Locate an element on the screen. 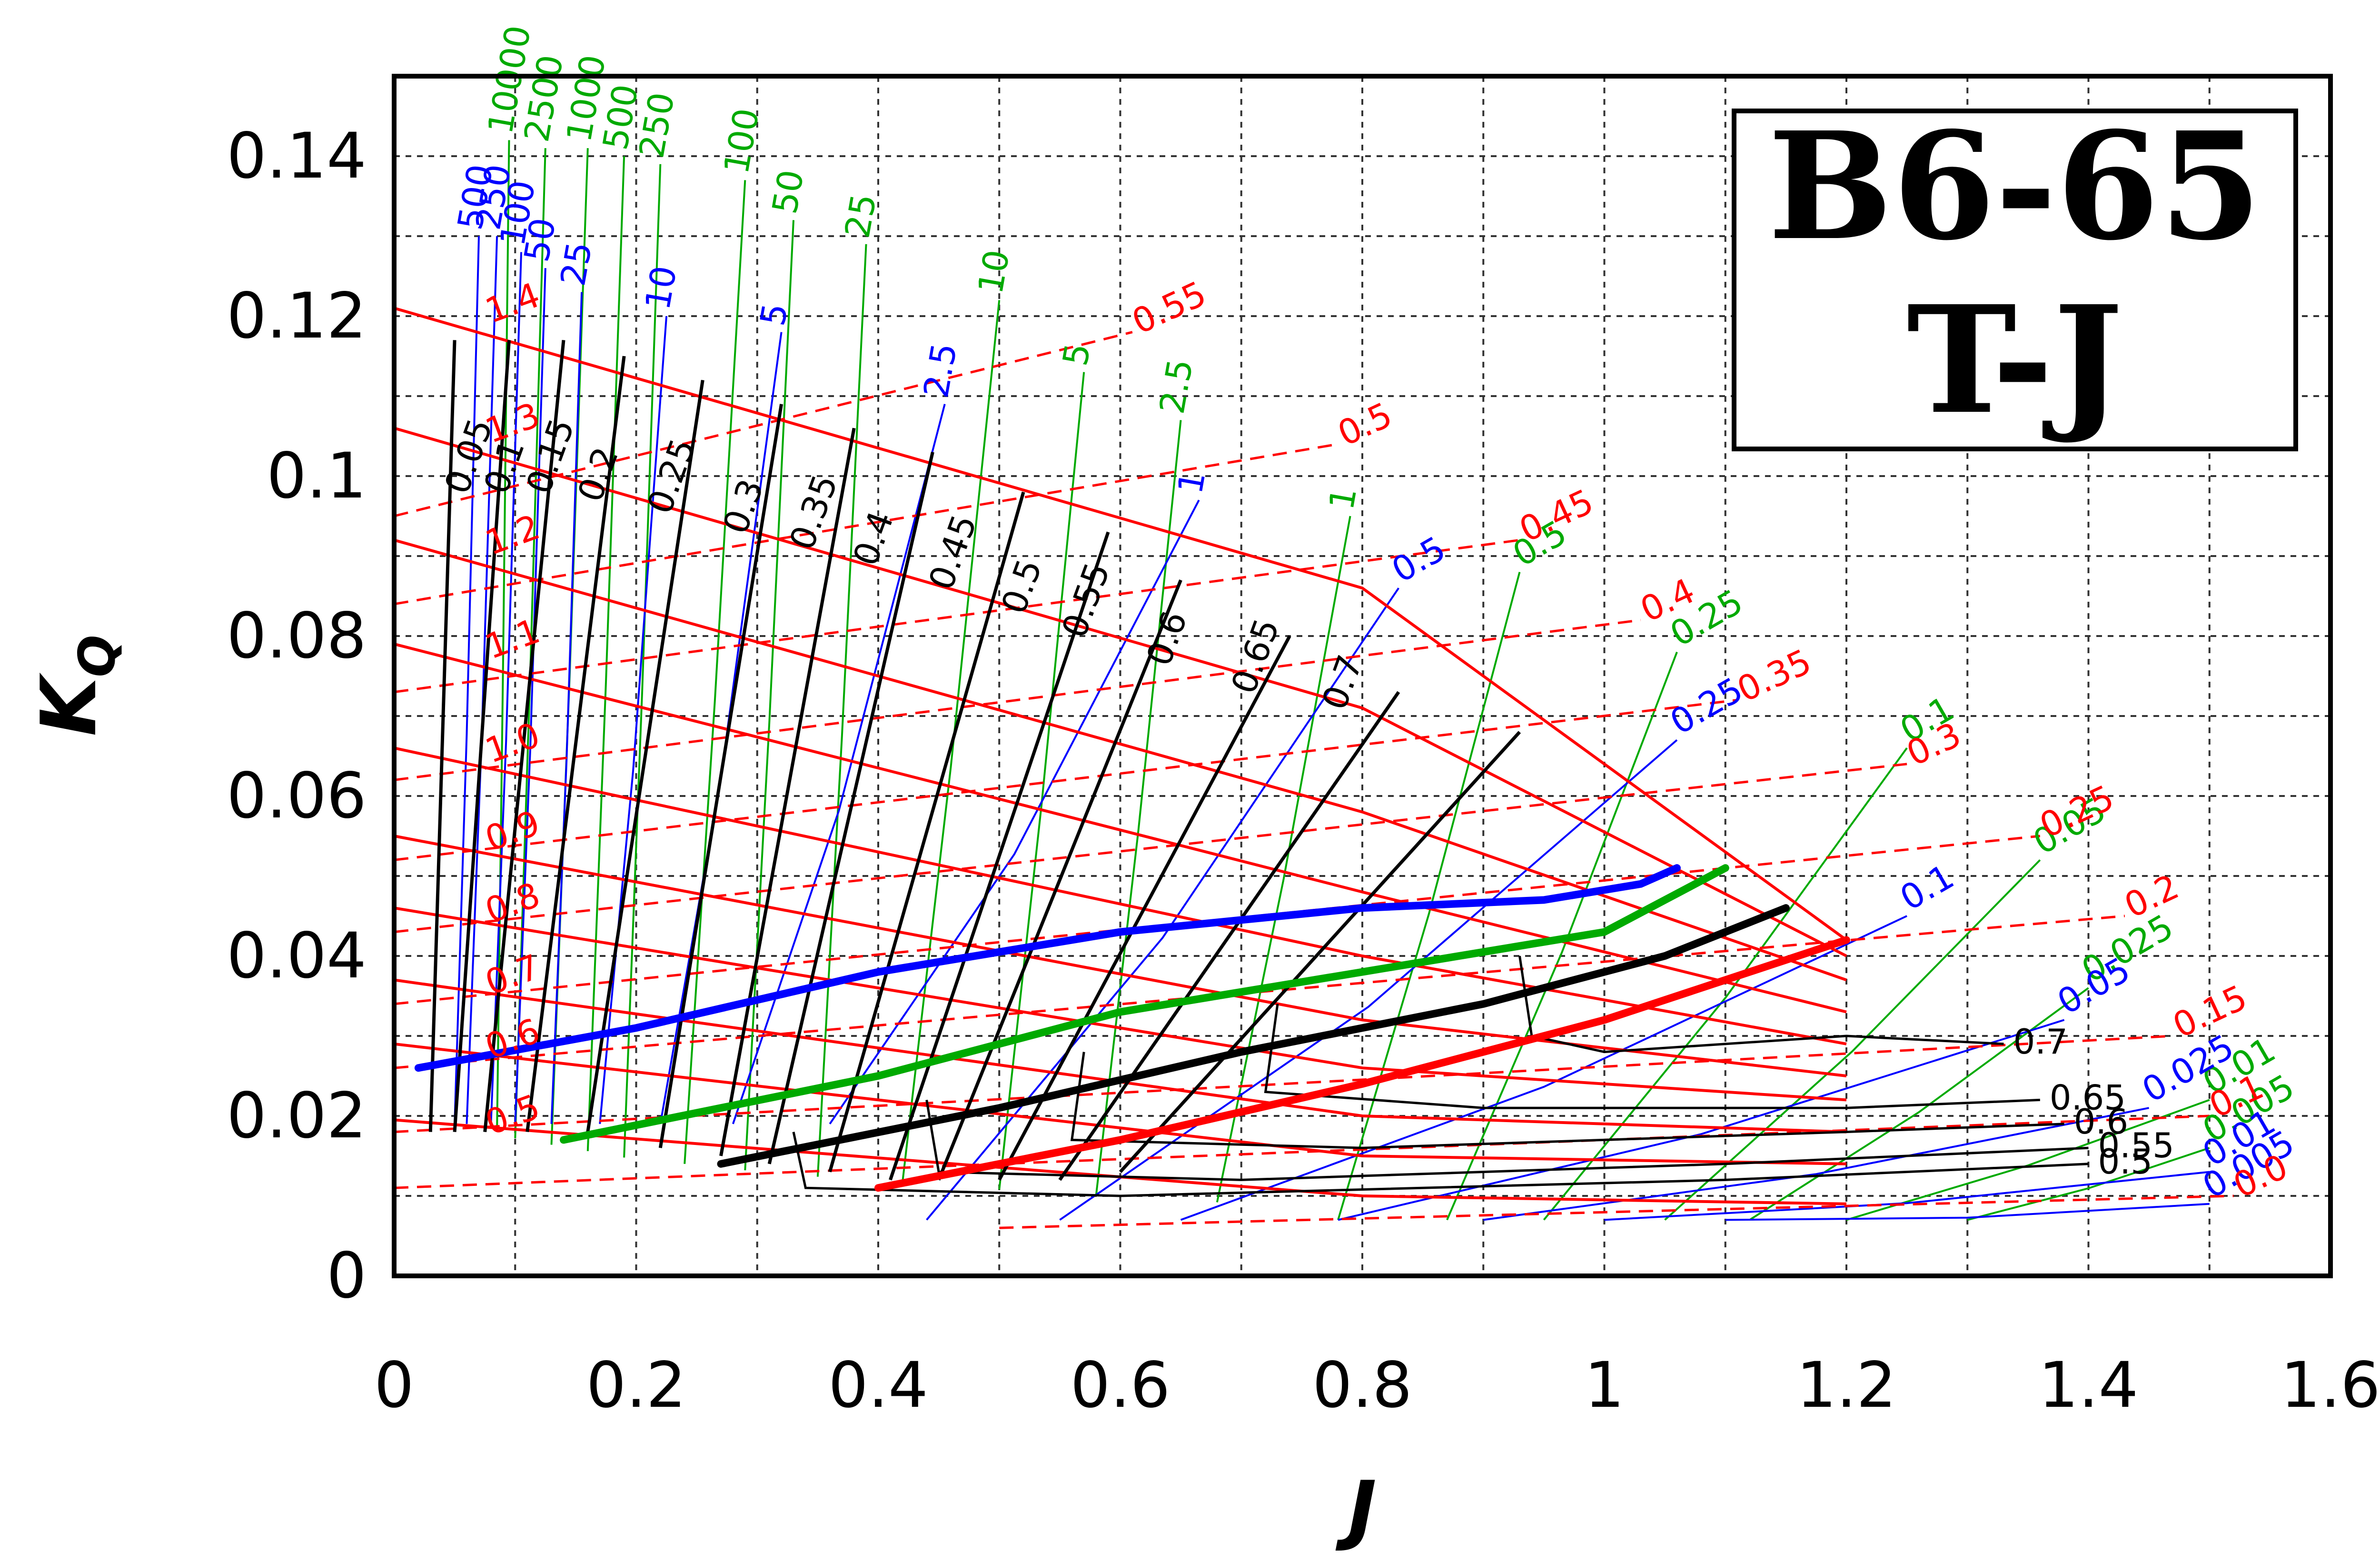 Image resolution: width=2380 pixels, height=1562 pixels. green-curve-0.1 is located at coordinates (1725, 984).